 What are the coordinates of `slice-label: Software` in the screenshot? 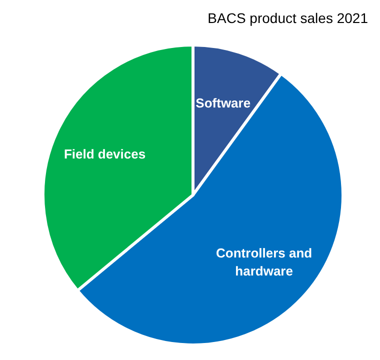 It's located at (223, 102).